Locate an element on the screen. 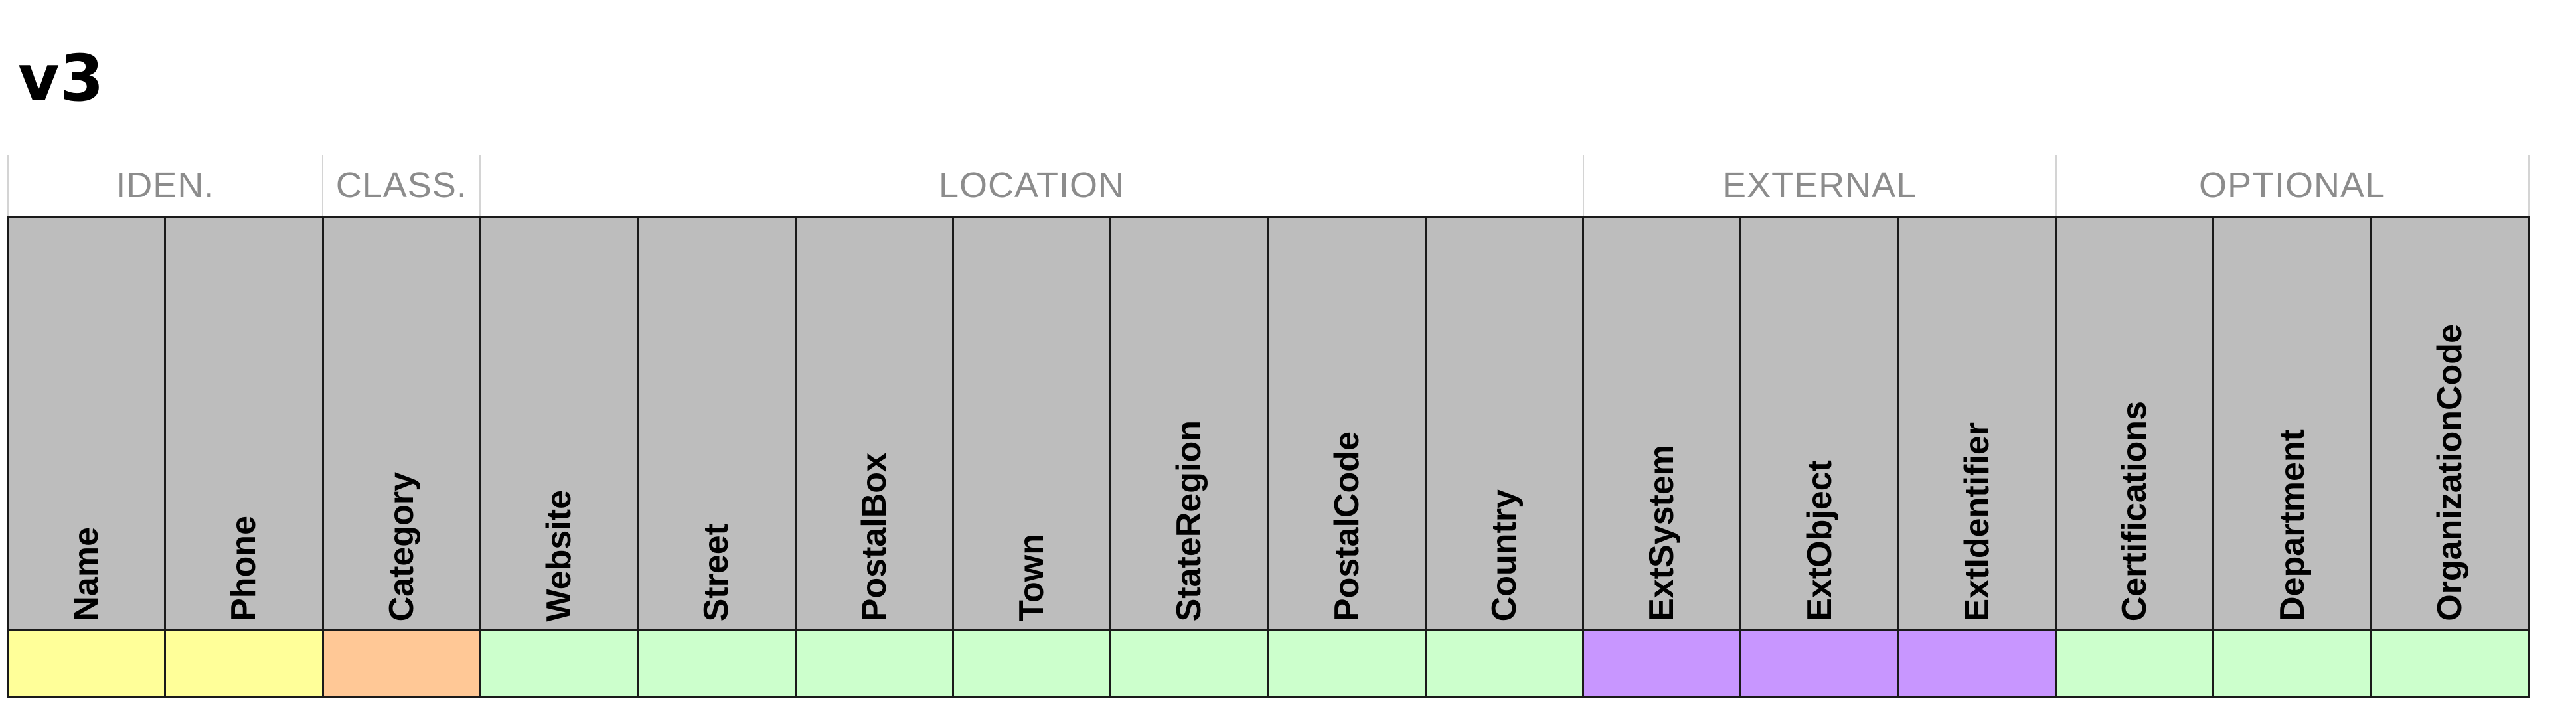  column-header-label: ExtObject is located at coordinates (1819, 540).